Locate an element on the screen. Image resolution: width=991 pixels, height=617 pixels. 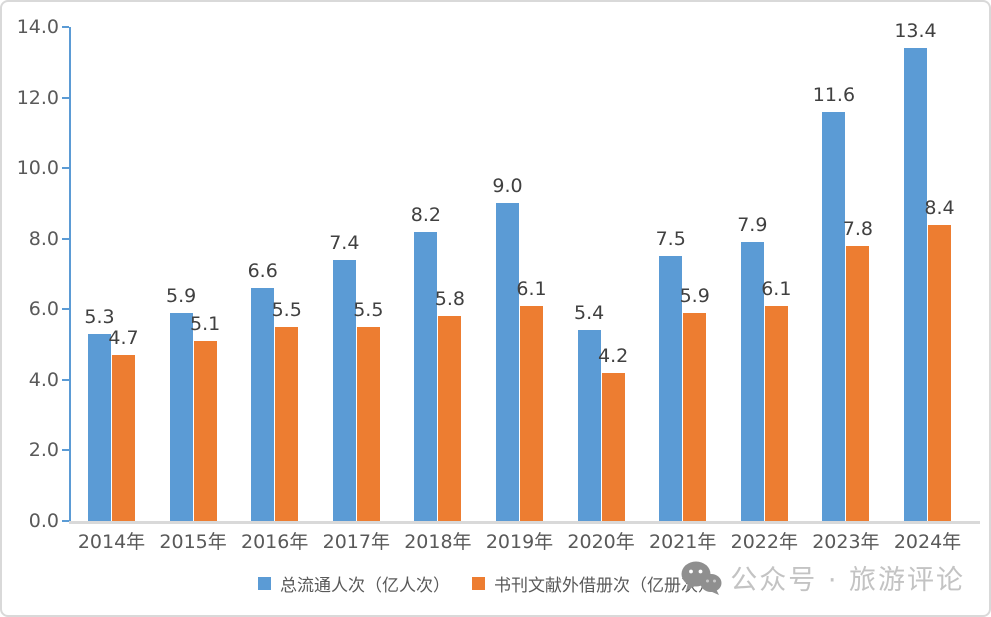
bar-value-label: 5.4 is located at coordinates (589, 313).